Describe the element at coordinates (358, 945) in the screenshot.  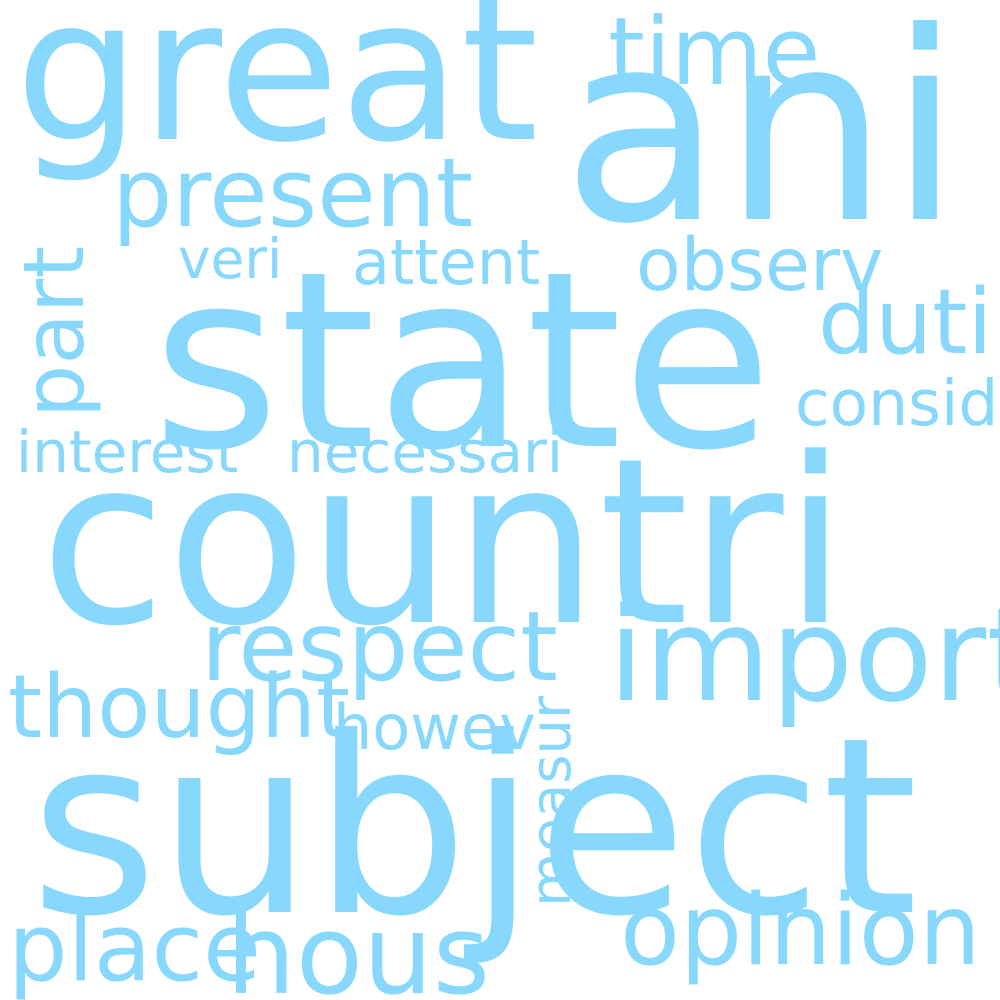
I see `word-hous: hous` at that location.